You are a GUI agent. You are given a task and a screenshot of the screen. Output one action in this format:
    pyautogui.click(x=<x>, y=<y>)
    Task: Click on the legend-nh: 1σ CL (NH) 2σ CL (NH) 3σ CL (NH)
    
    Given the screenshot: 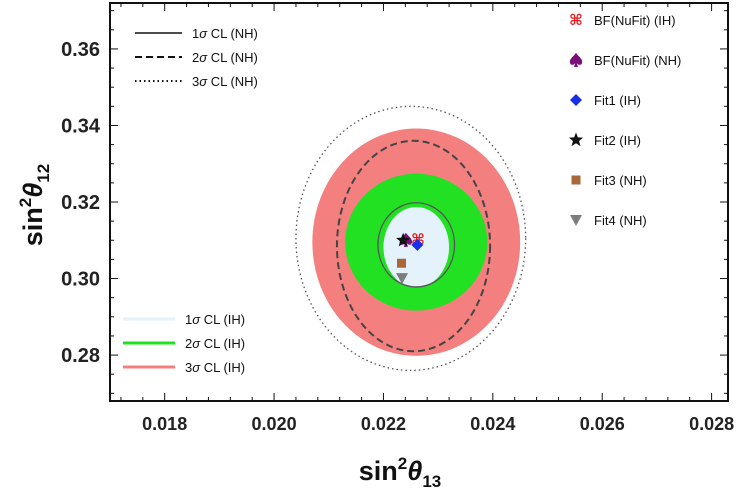 What is the action you would take?
    pyautogui.click(x=196, y=57)
    